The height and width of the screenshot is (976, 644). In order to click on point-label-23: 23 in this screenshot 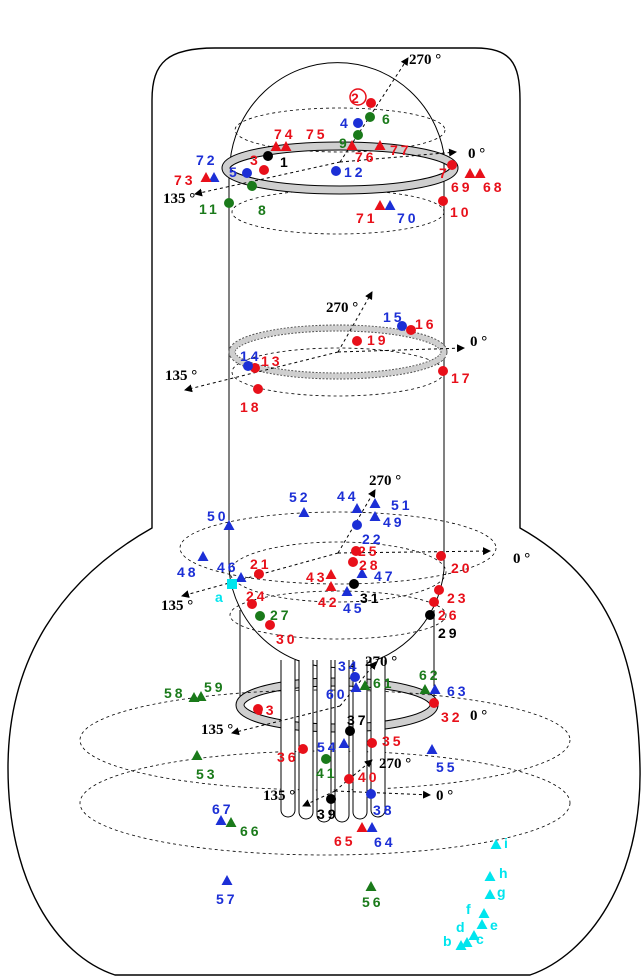, I will do `click(458, 598)`.